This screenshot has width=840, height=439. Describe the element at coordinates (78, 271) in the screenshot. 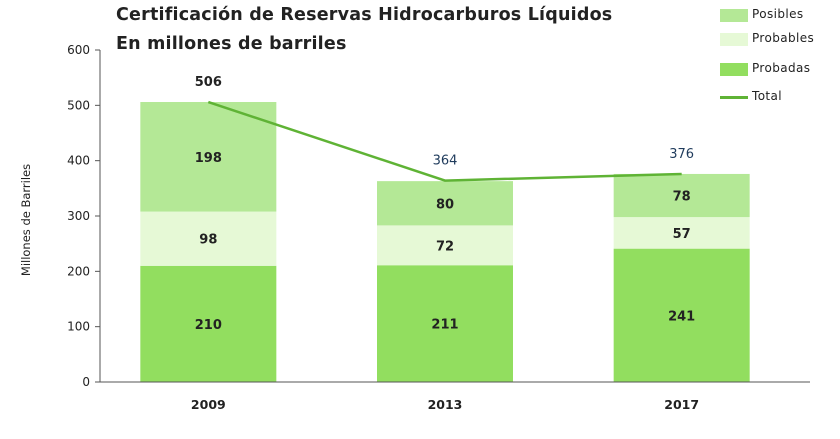

I see `y-tick-label: 200` at that location.